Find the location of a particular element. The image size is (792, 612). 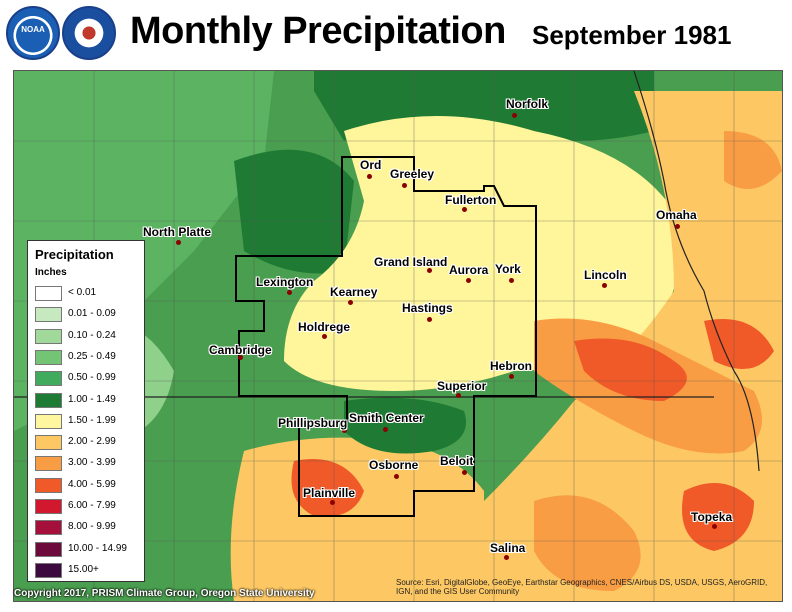

legend-item: 2.00 - 2.99 is located at coordinates (87, 443).